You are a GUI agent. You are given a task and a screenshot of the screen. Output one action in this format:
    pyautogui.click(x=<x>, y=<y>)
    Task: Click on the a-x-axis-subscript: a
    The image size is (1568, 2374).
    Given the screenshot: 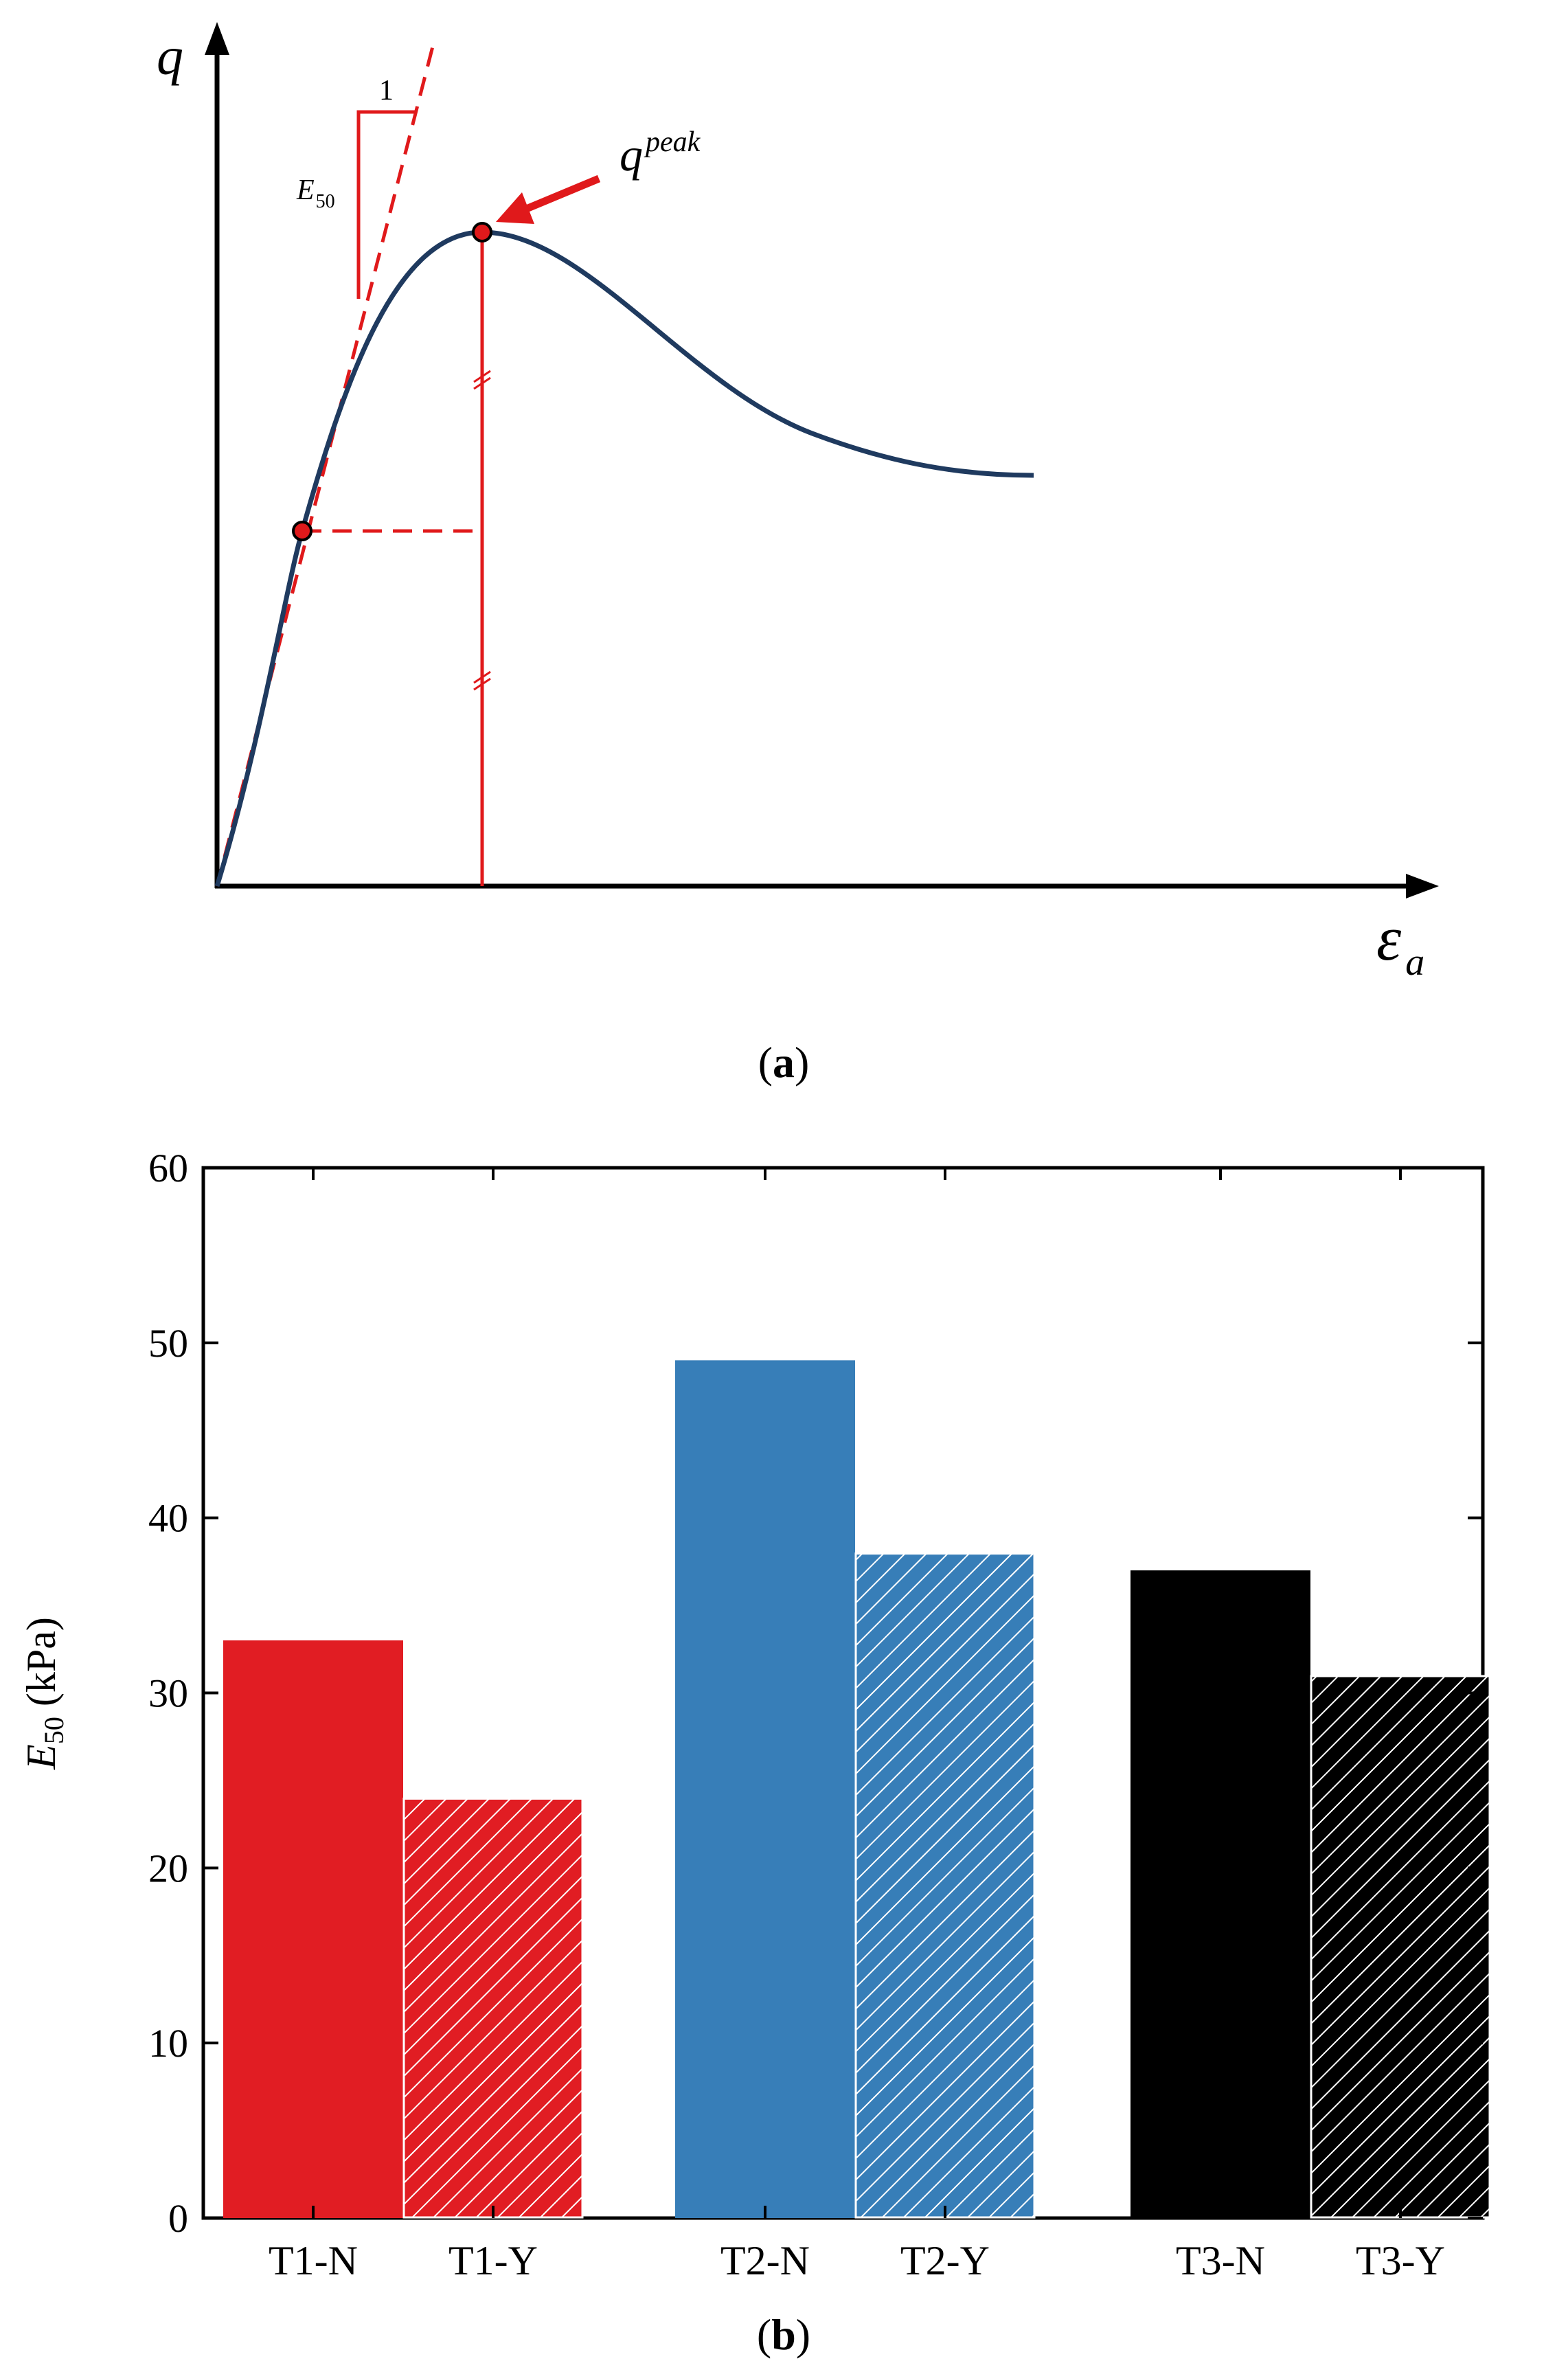 What is the action you would take?
    pyautogui.click(x=1415, y=962)
    